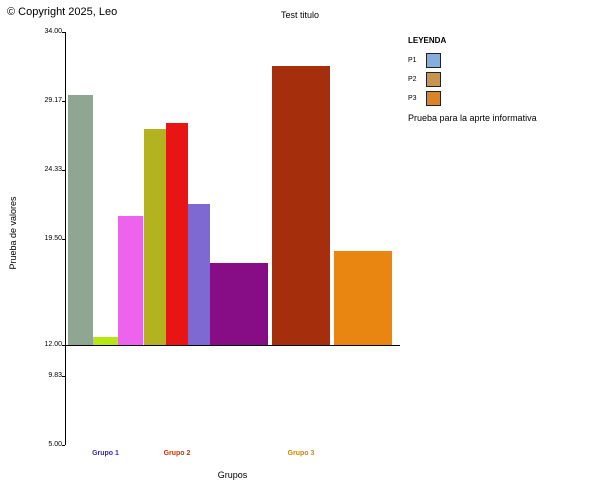 This screenshot has height=500, width=600. Describe the element at coordinates (498, 98) in the screenshot. I see `legend-item: P3` at that location.